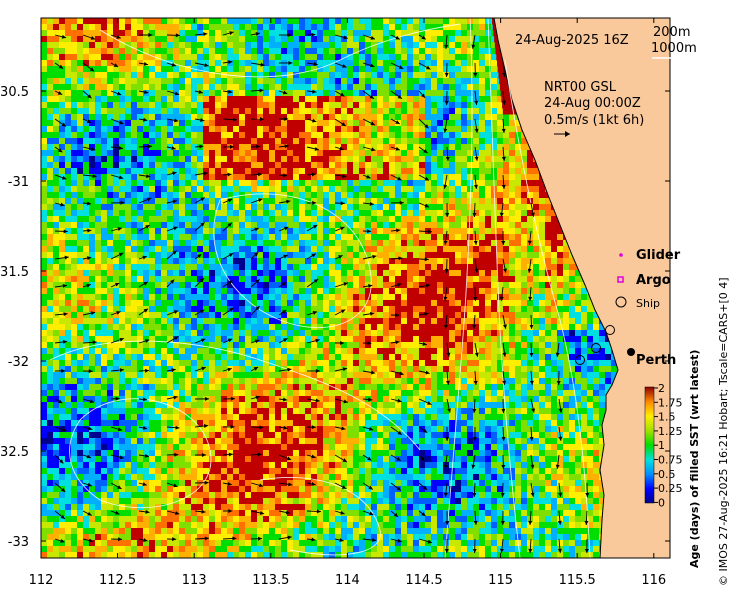 The width and height of the screenshot is (740, 592). What do you see at coordinates (667, 474) in the screenshot?
I see `colorbar-tick-label: 0.5` at bounding box center [667, 474].